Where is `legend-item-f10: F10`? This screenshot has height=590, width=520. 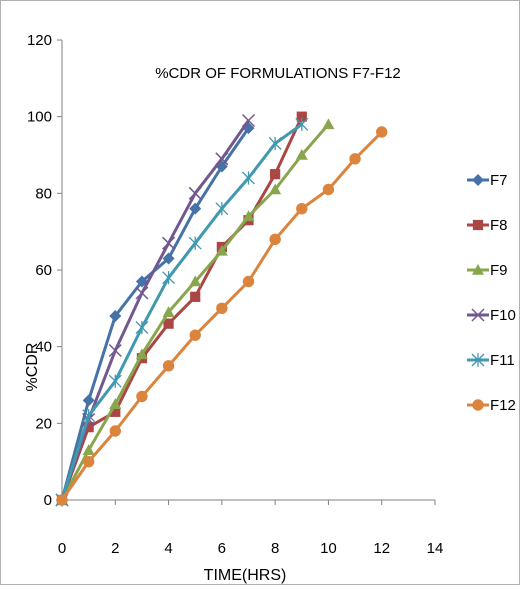 legend-item-f10: F10 is located at coordinates (491, 315).